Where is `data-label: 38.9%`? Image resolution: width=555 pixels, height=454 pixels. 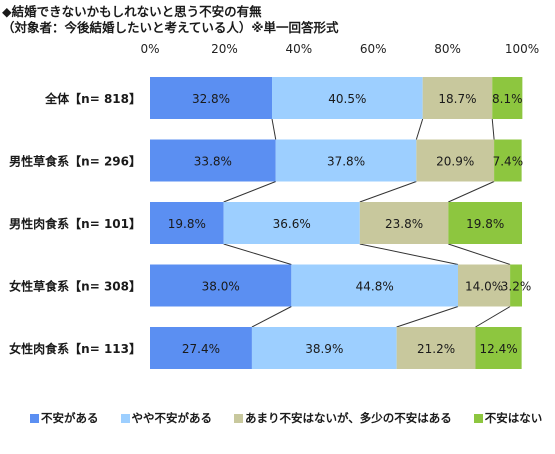
data-label: 38.9% is located at coordinates (324, 349).